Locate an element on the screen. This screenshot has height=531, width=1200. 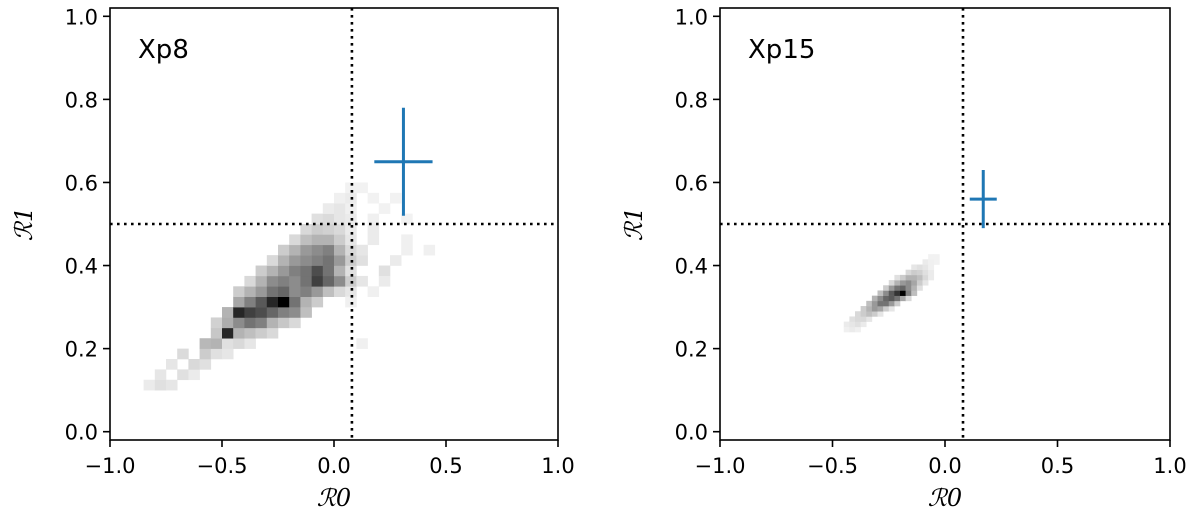
y-tick-label: 1.0 is located at coordinates (81, 17).